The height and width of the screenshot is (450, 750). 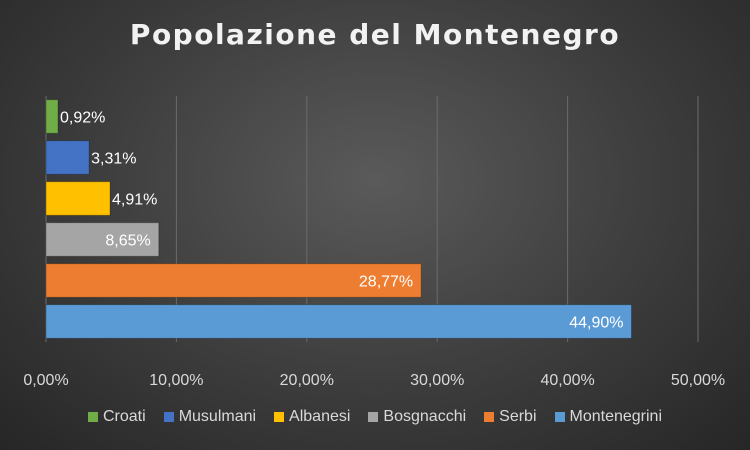 I want to click on legend-item-bosgnacchi: Bosgnacchi, so click(x=417, y=417).